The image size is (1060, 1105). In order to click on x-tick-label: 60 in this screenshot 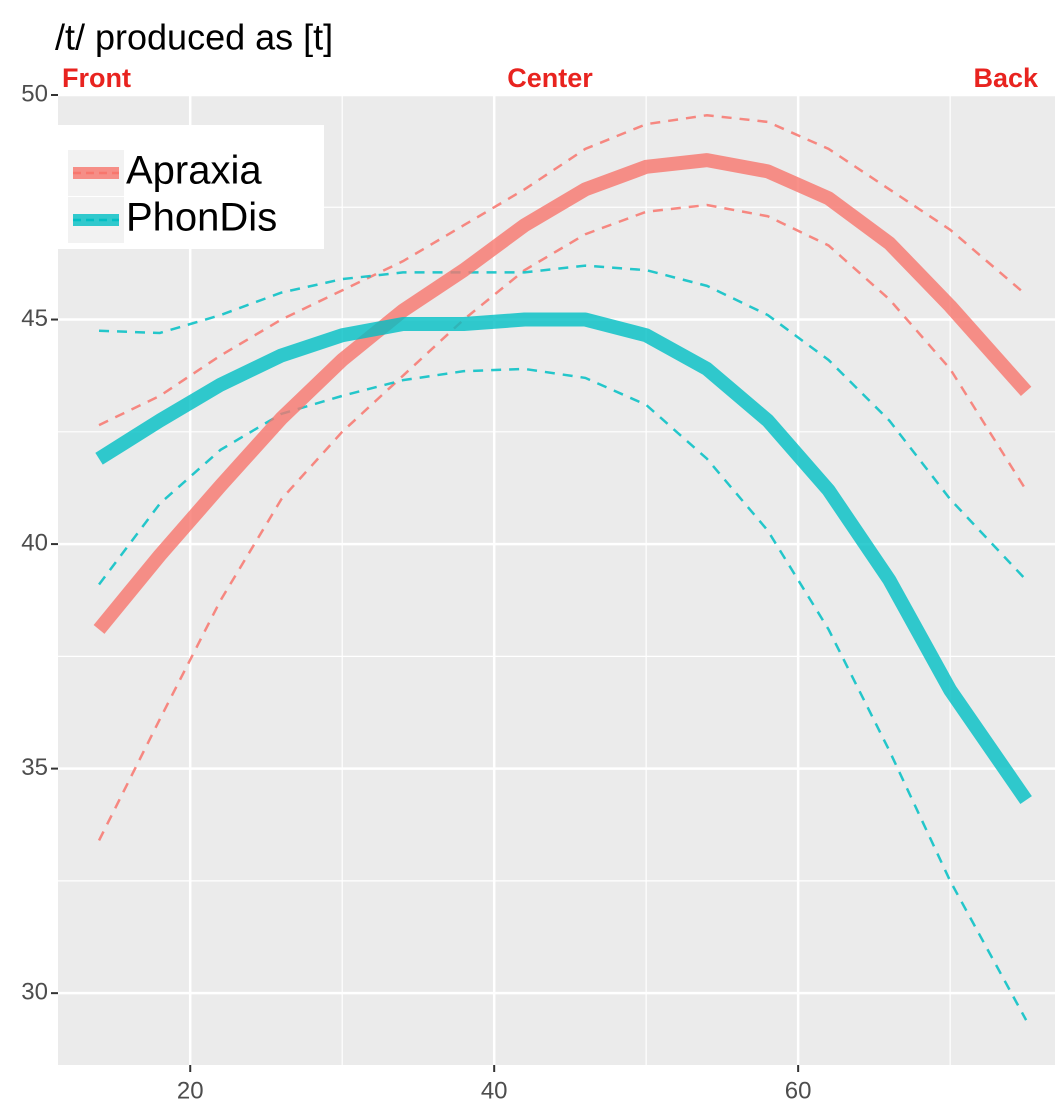, I will do `click(798, 1090)`.